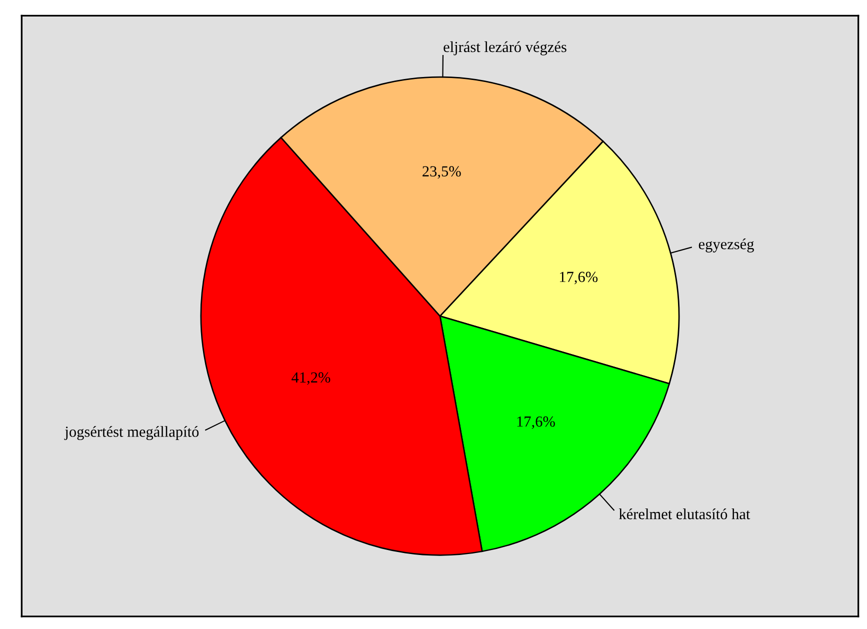  Describe the element at coordinates (684, 514) in the screenshot. I see `slice-label: kérelmet elutasító hat` at that location.